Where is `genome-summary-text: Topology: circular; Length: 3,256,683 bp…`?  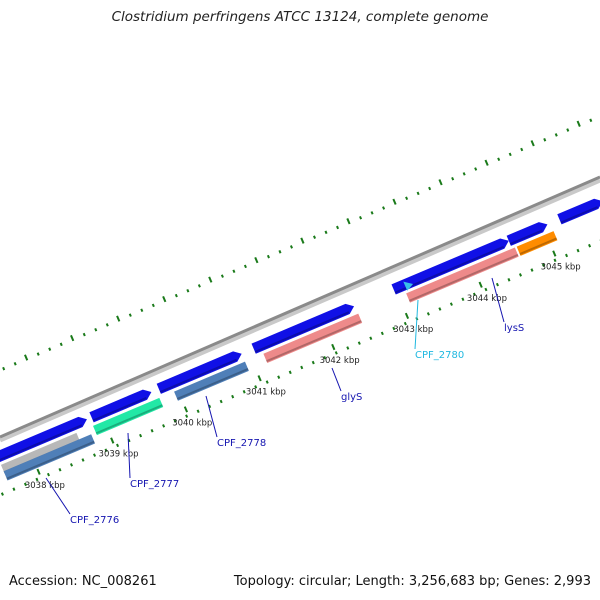 genome-summary-text: Topology: circular; Length: 3,256,683 bp… is located at coordinates (412, 581).